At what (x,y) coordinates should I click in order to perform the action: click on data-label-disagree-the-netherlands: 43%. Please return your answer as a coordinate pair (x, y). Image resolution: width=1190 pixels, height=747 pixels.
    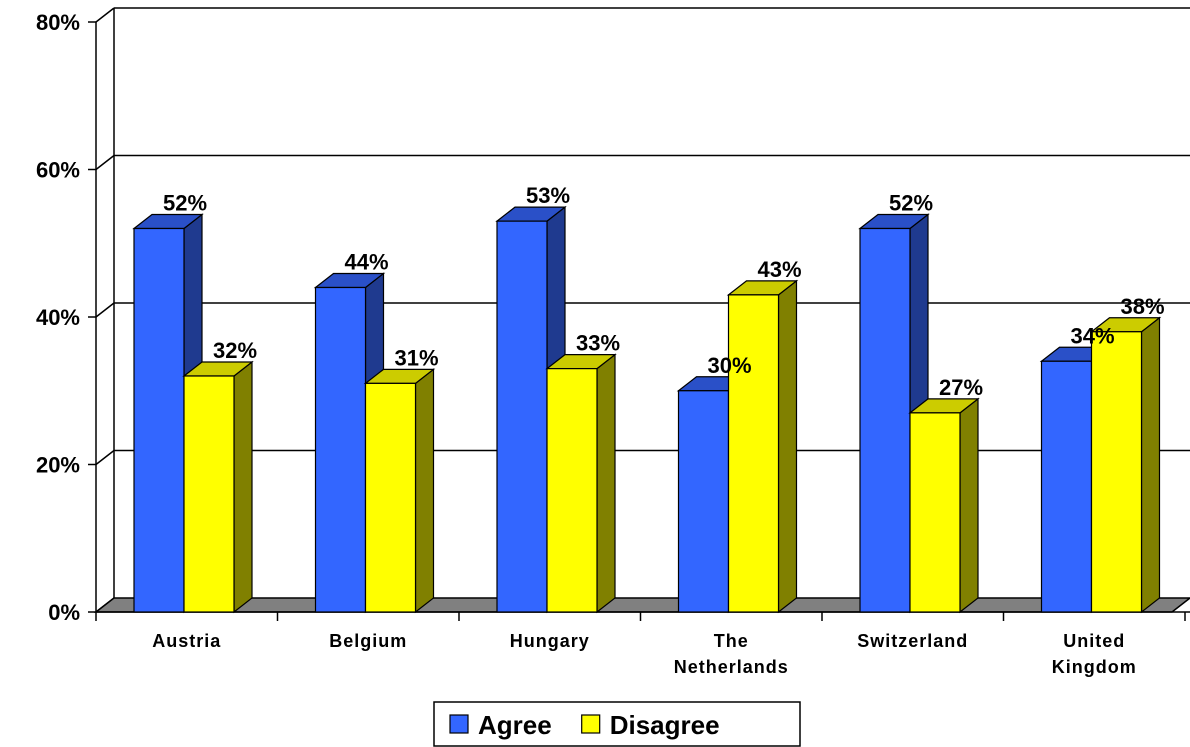
    Looking at the image, I should click on (779, 269).